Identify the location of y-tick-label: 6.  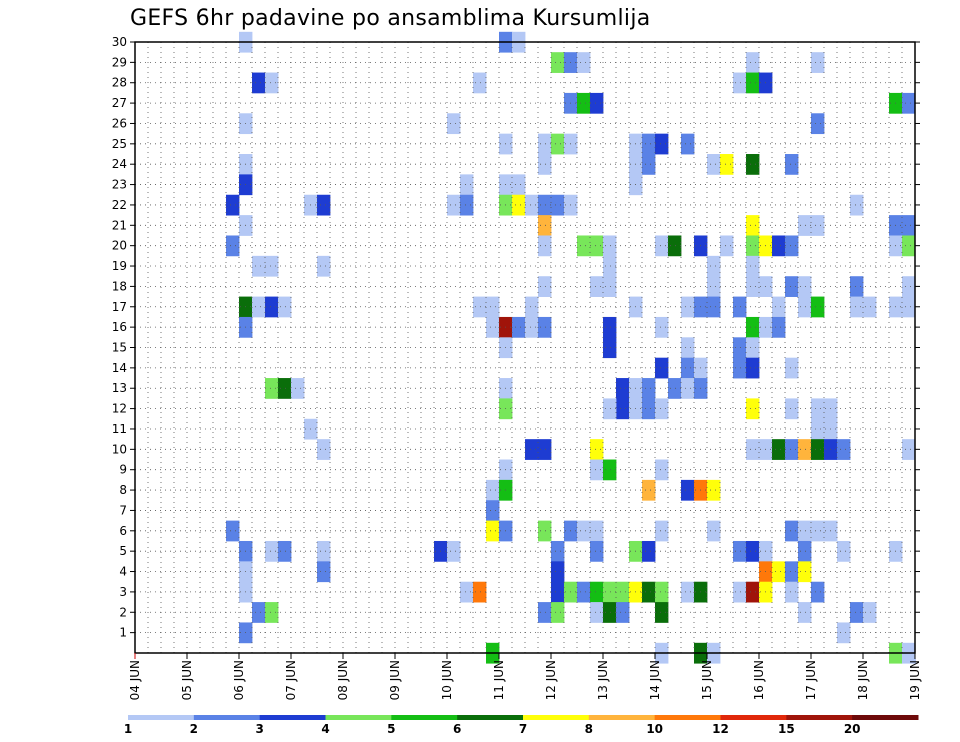
(123, 531).